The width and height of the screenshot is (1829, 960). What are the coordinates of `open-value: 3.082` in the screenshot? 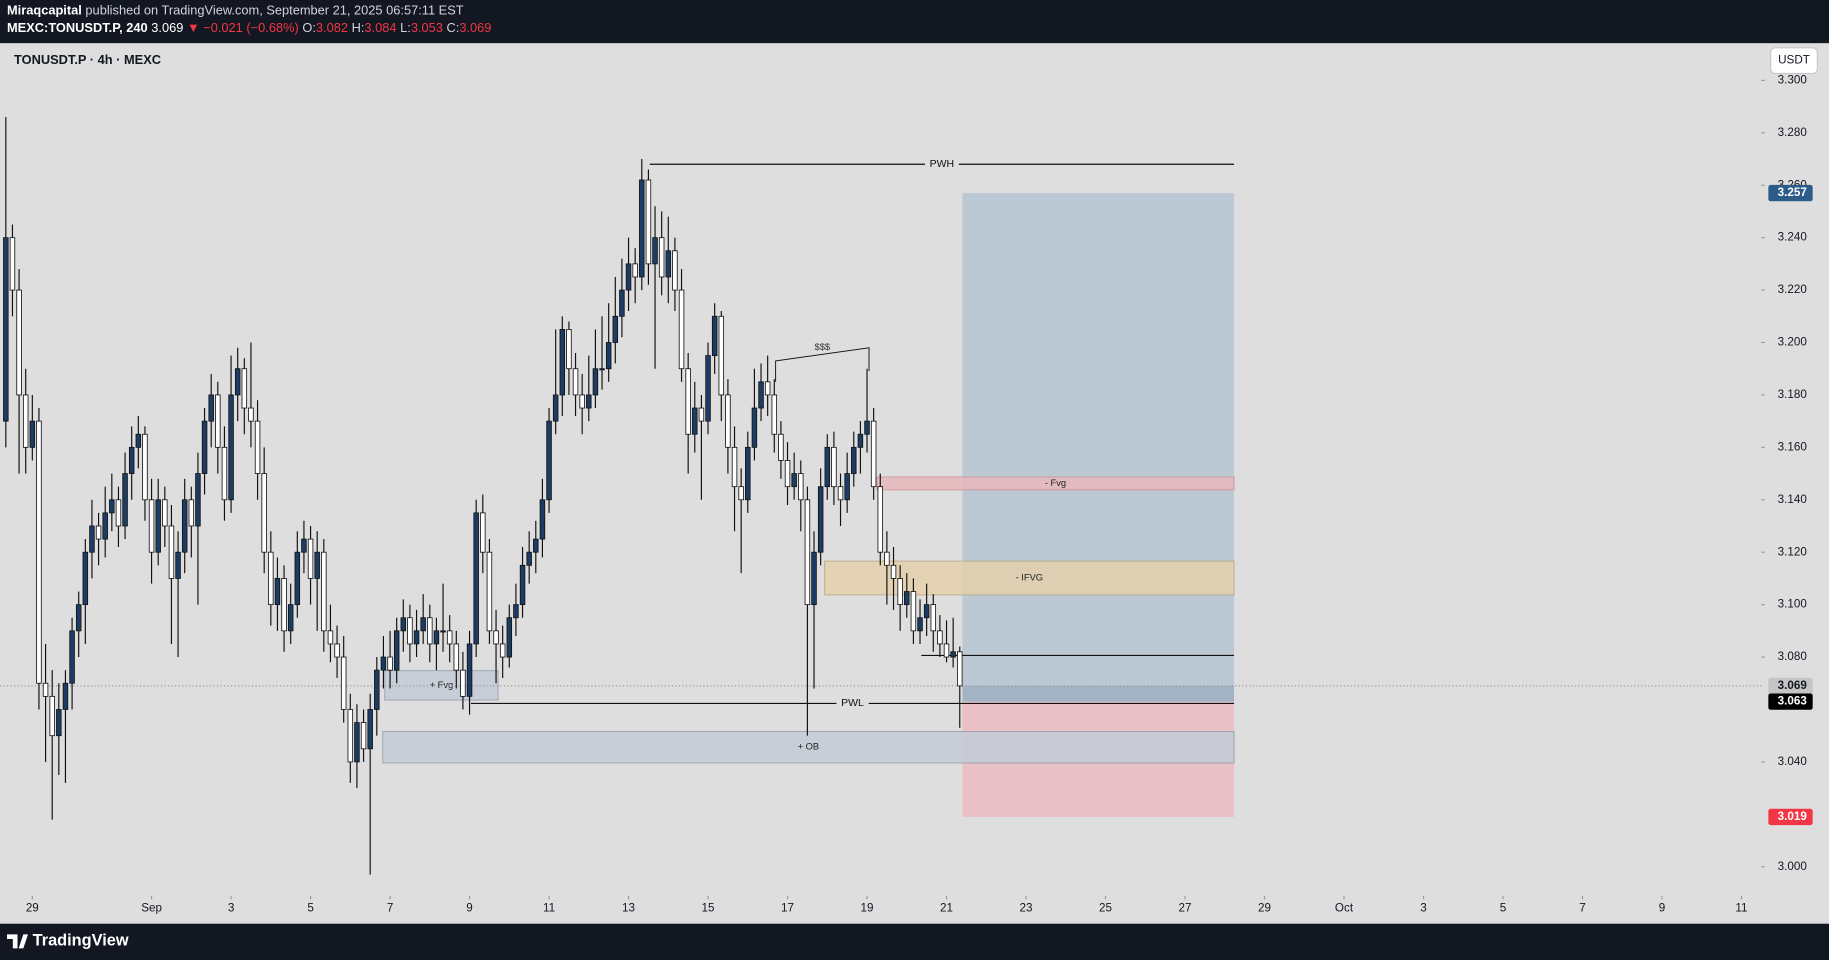 It's located at (332, 28).